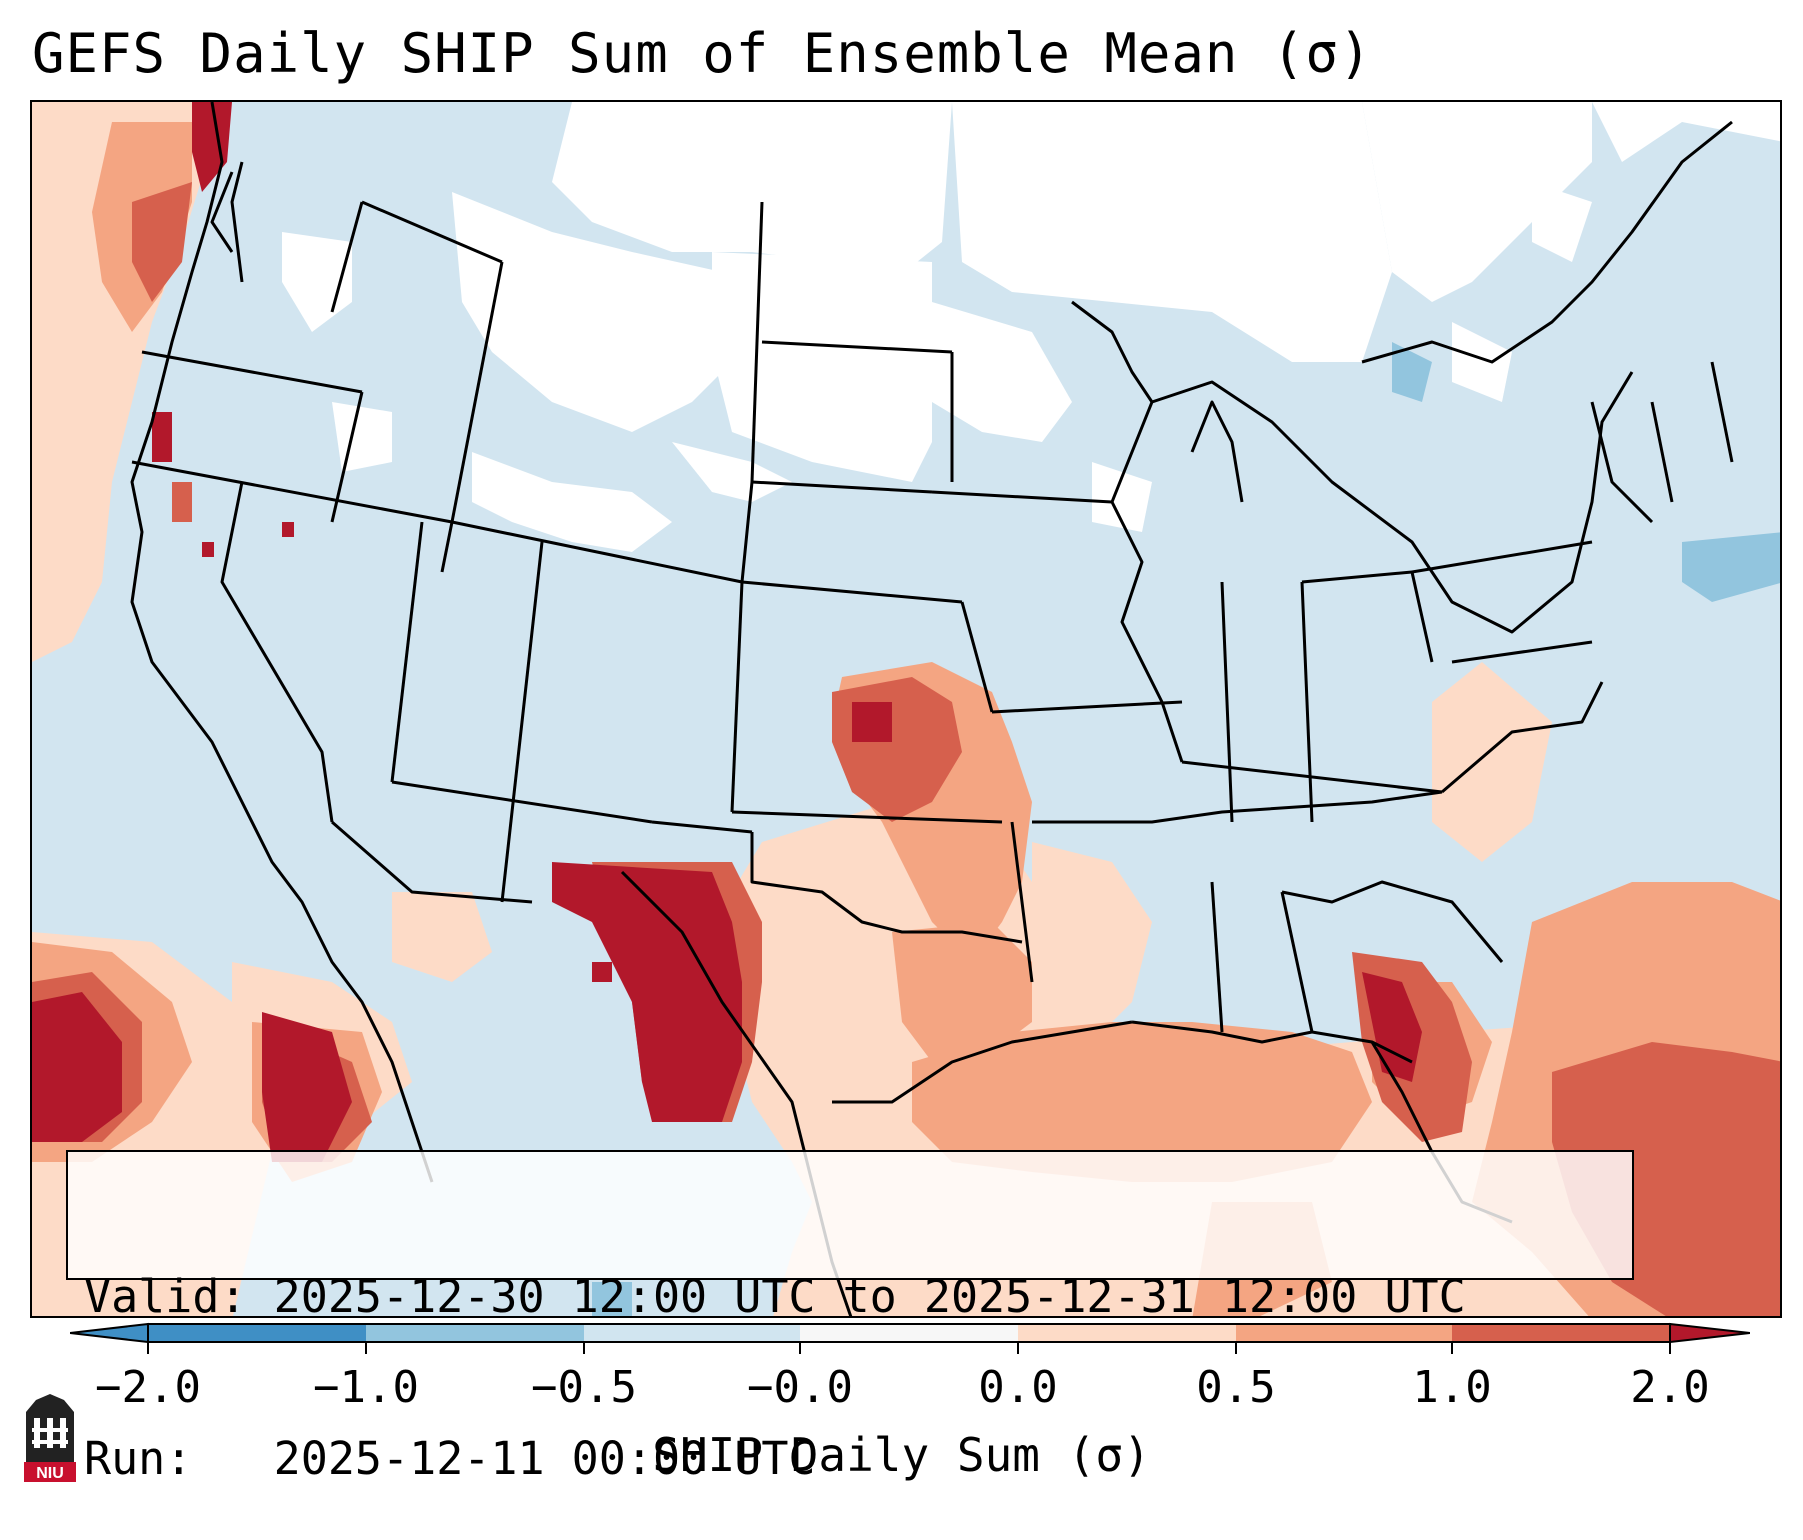 This screenshot has width=1803, height=1540. I want to click on colorbar-tick-marks, so click(909, 1348).